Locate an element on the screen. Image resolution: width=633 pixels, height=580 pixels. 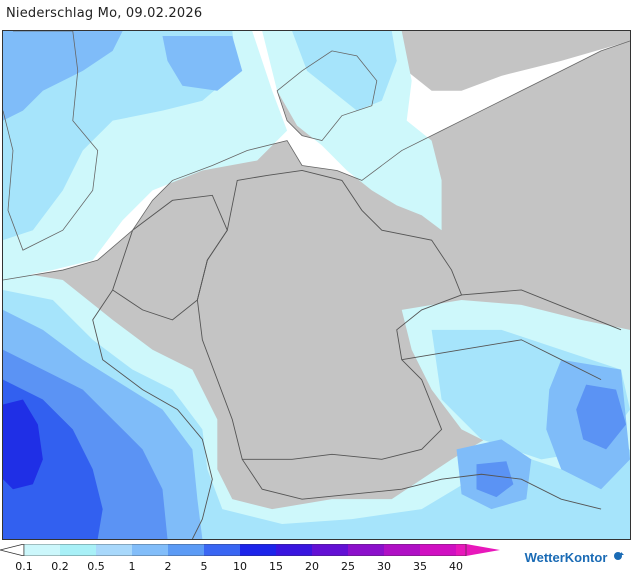
border-czech-poland is located at coordinates (511, 335).